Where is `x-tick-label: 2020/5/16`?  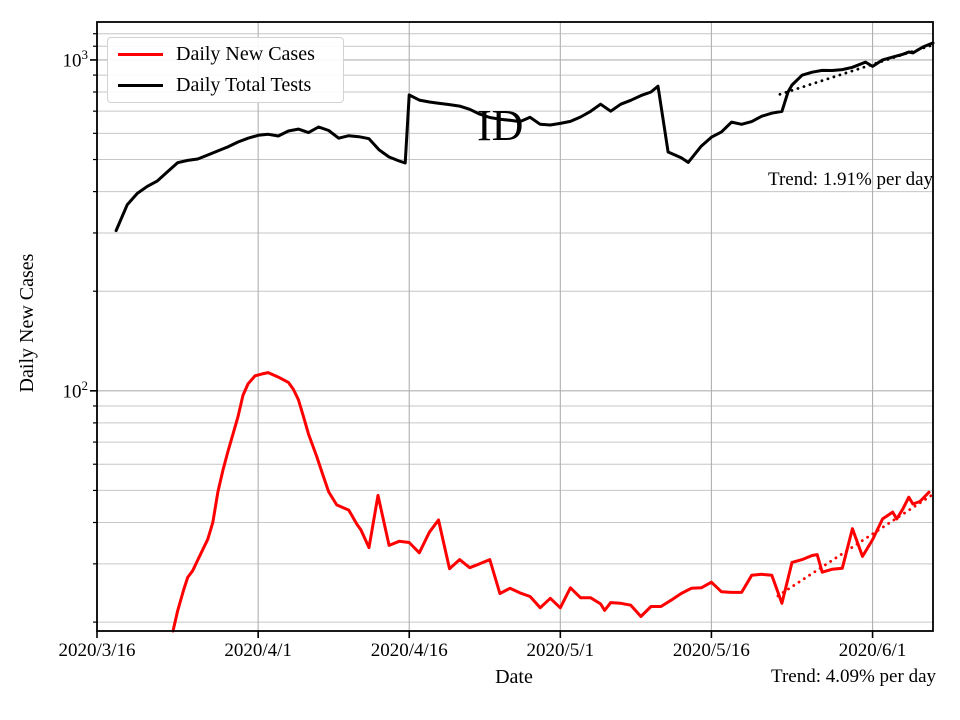 x-tick-label: 2020/5/16 is located at coordinates (711, 650).